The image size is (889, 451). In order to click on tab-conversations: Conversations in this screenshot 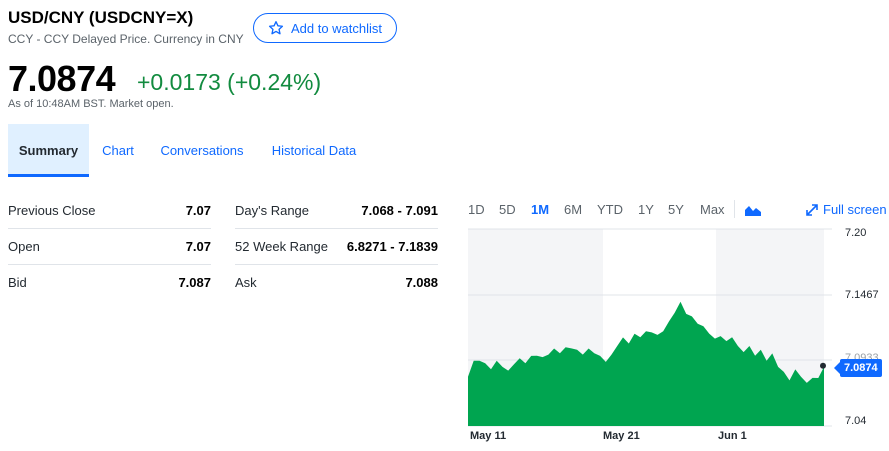, I will do `click(202, 150)`.